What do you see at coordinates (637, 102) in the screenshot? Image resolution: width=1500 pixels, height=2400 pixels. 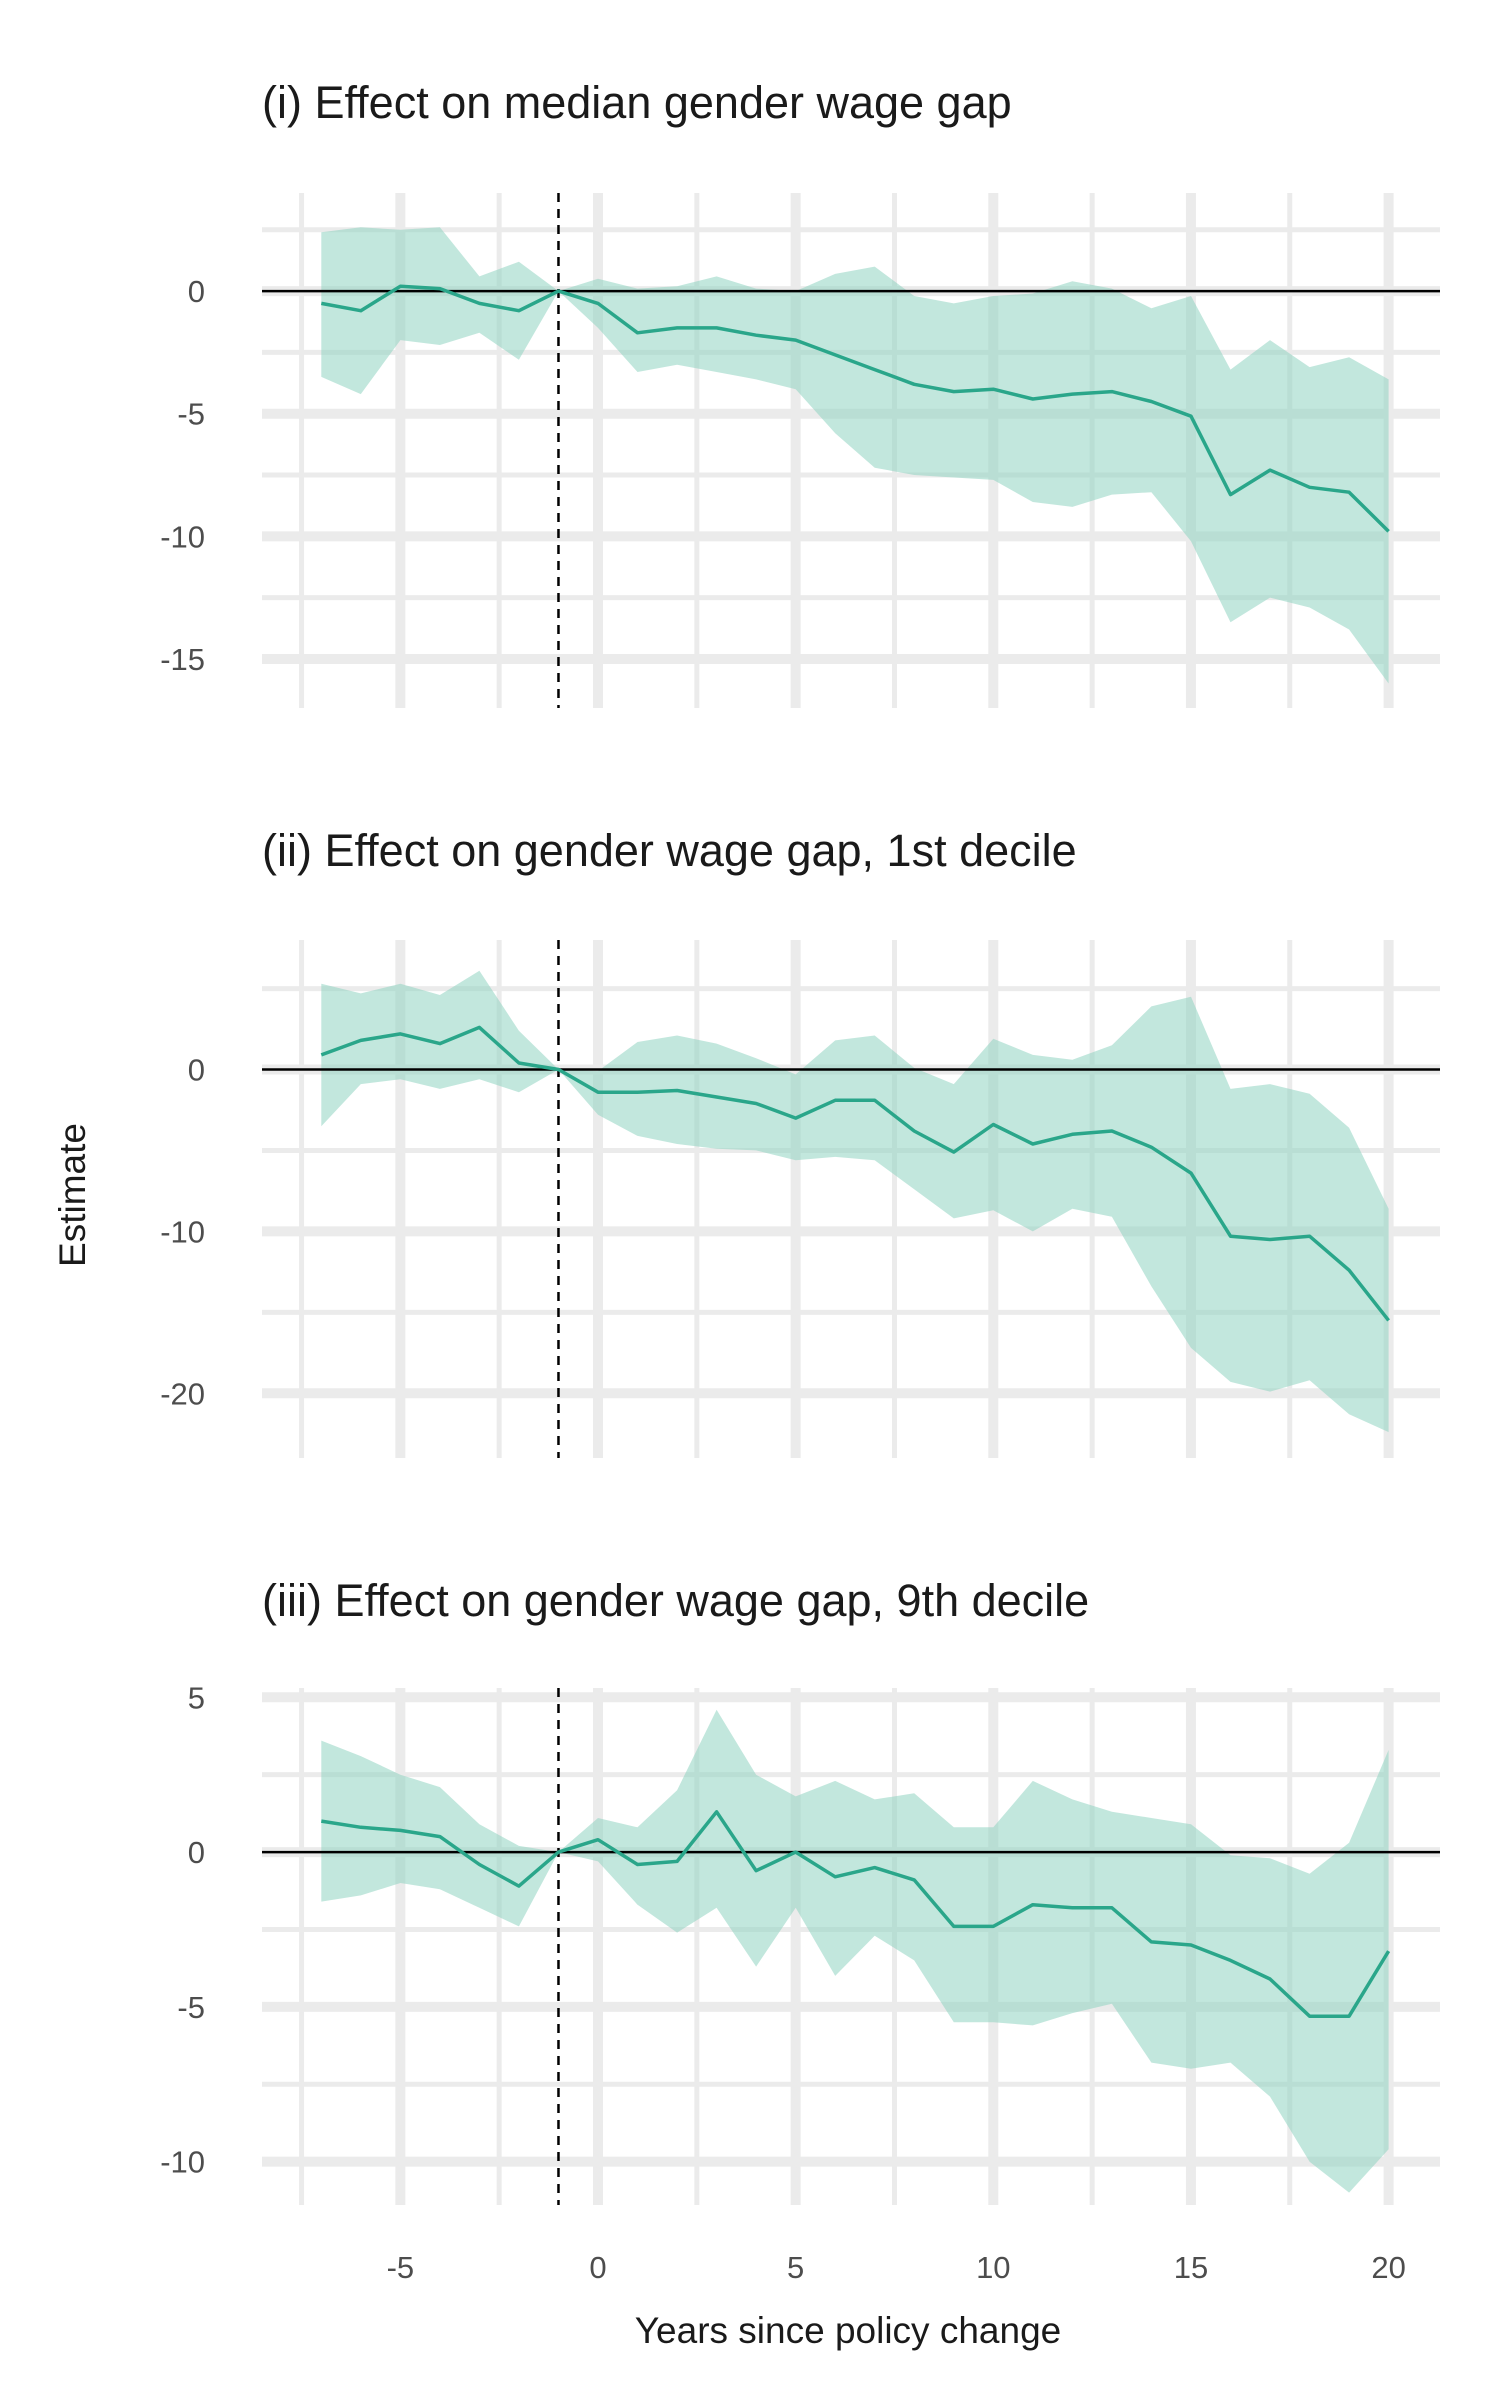 I see `panel-title: (i) Effect on median gender wage gap` at bounding box center [637, 102].